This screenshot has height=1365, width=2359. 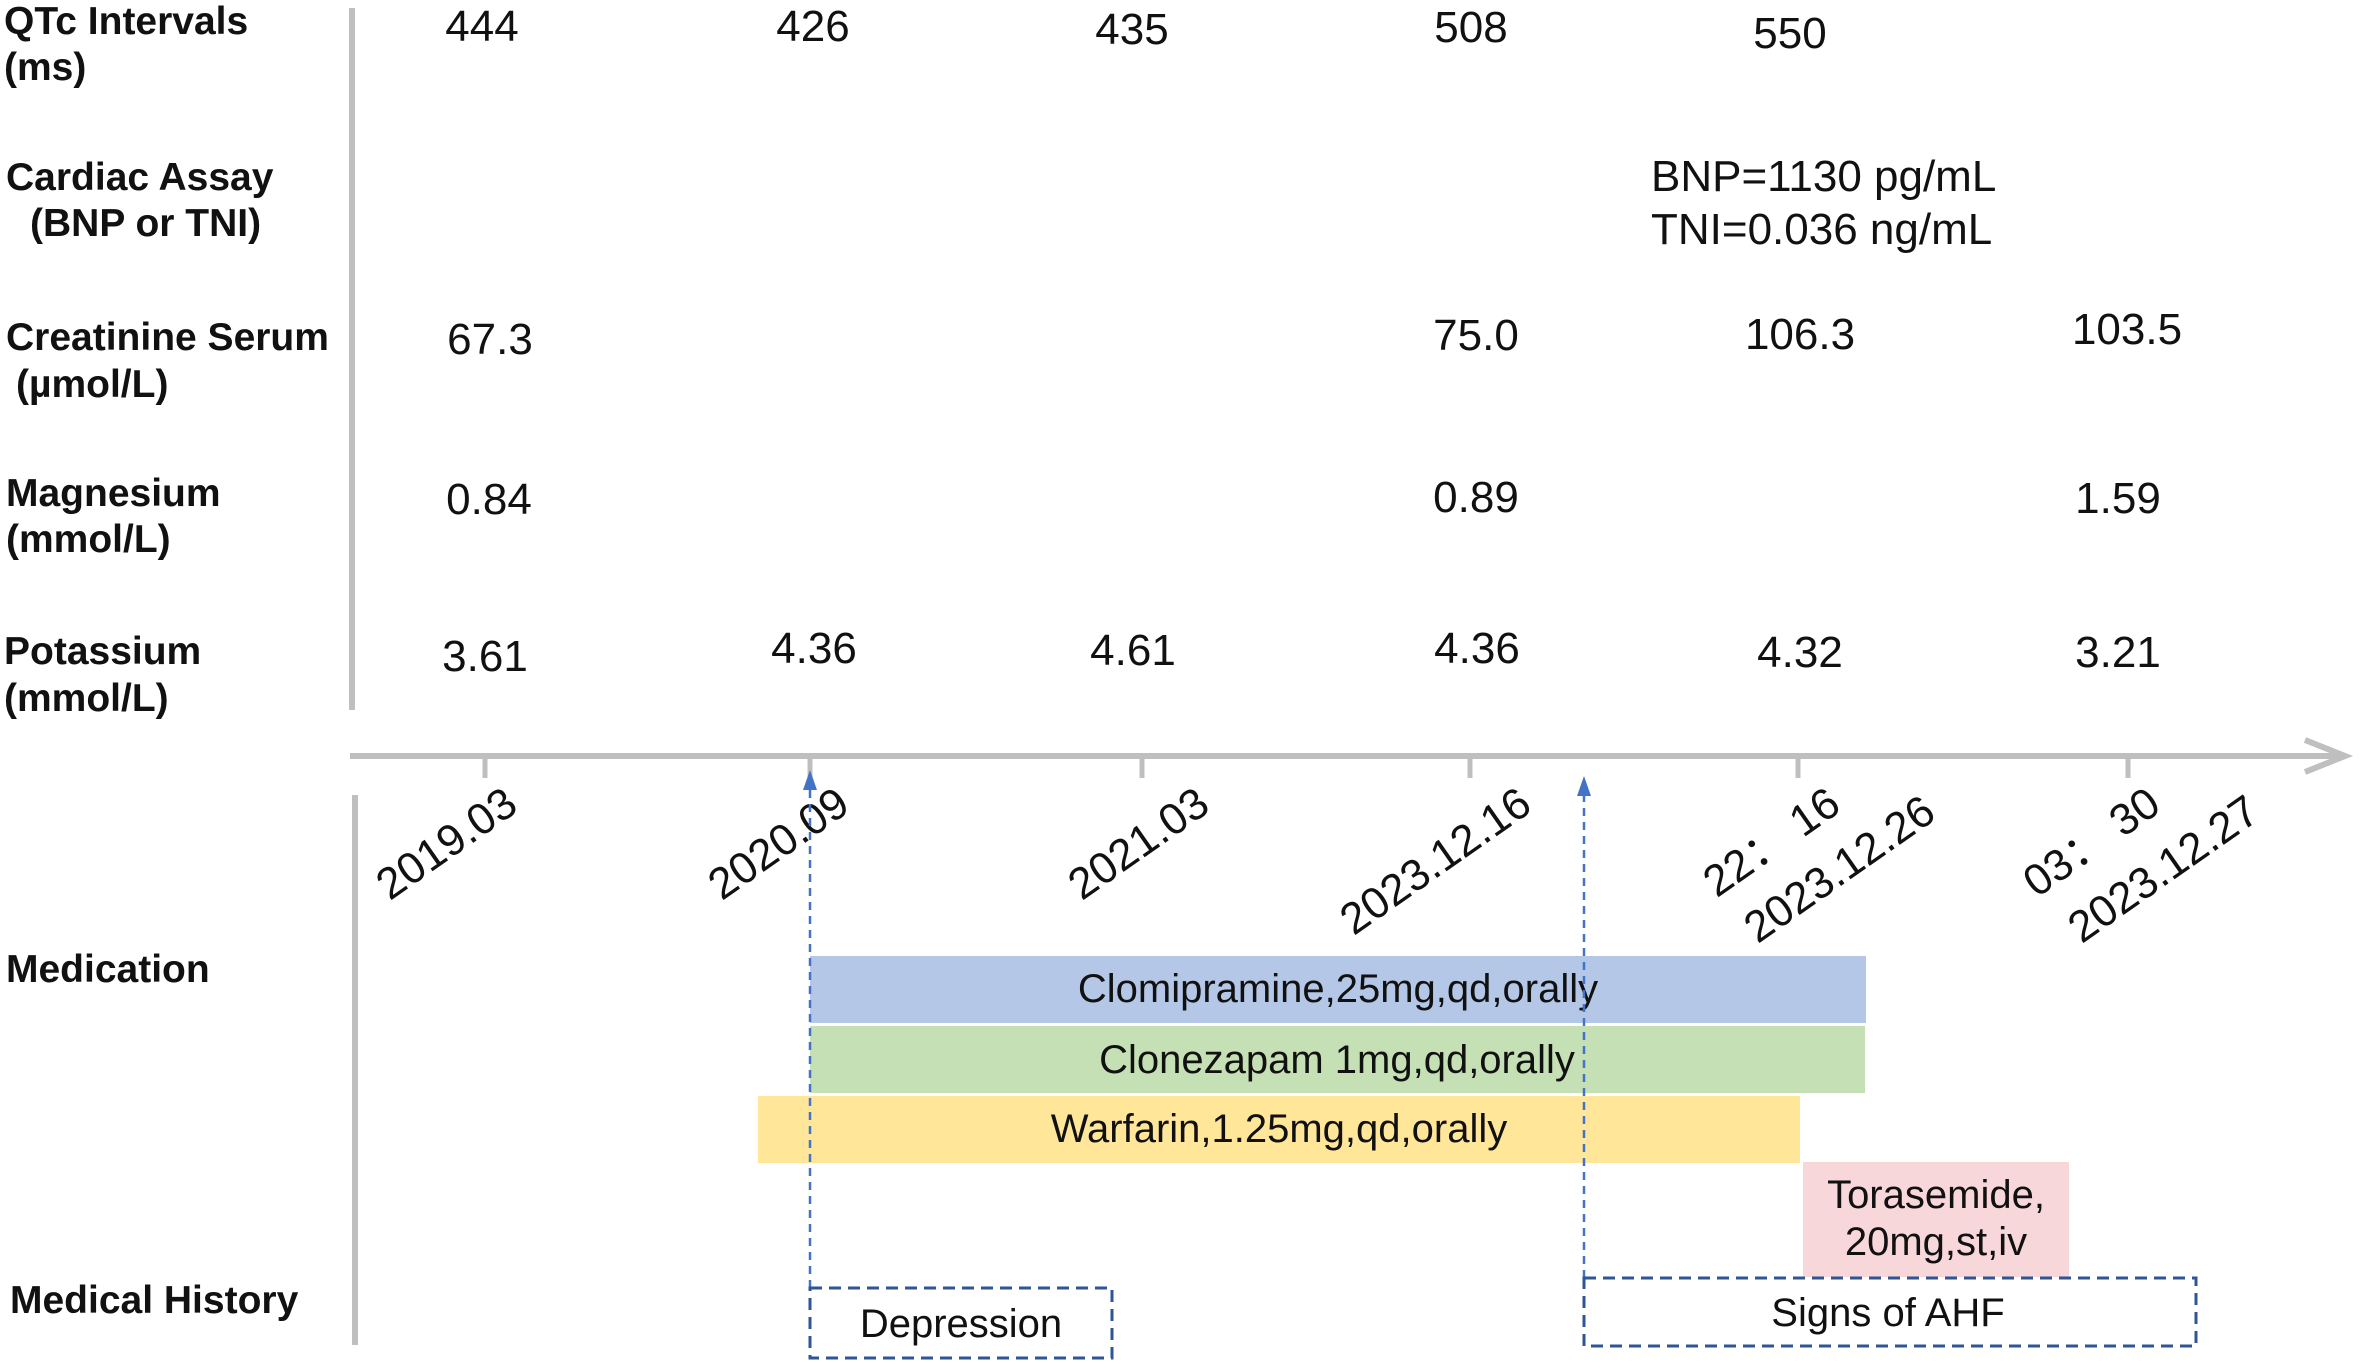 What do you see at coordinates (2118, 652) in the screenshot?
I see `potassium-value: 3.21` at bounding box center [2118, 652].